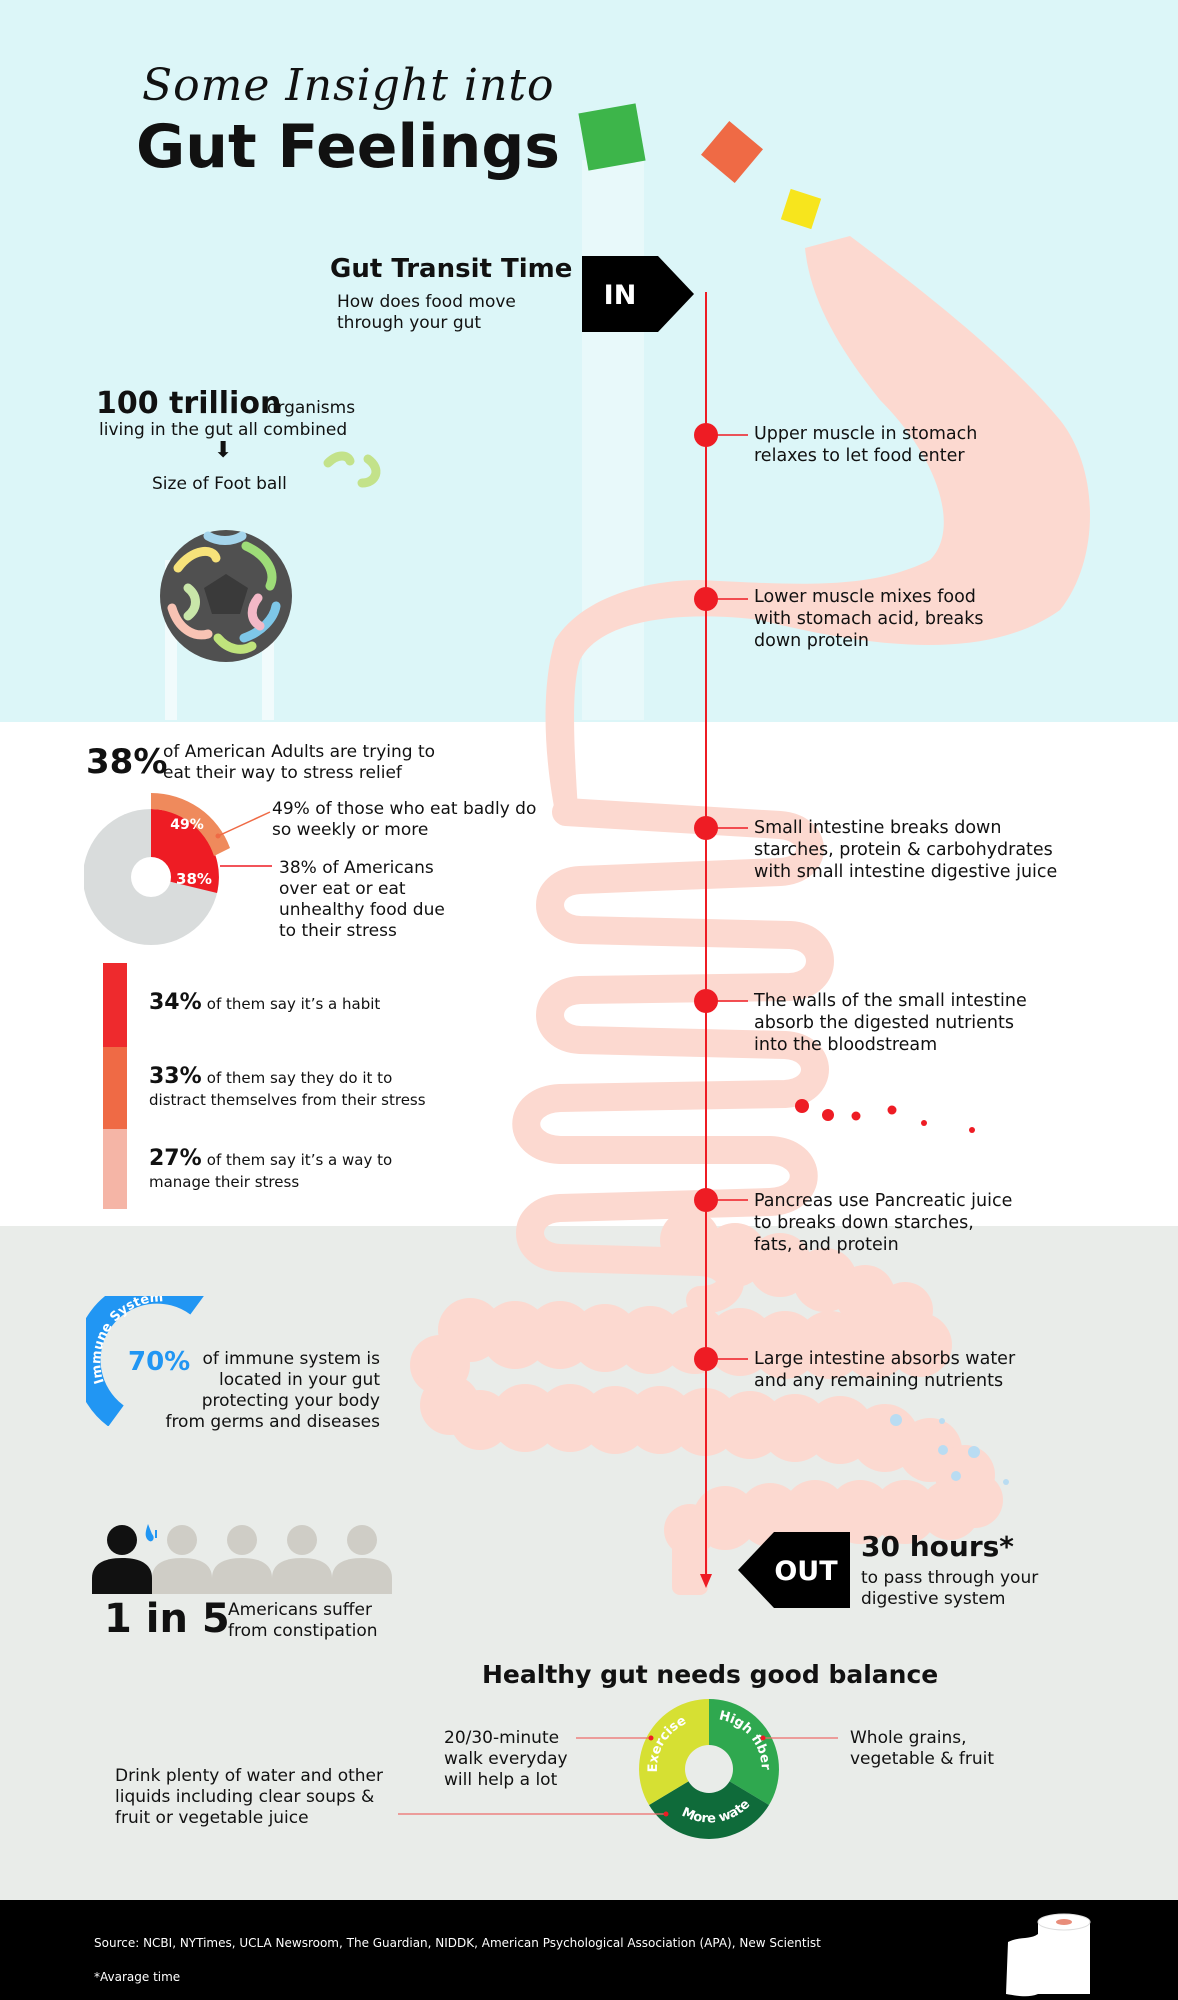  What do you see at coordinates (299, 1160) in the screenshot?
I see `reason-3-text: of them say it’s a way to` at bounding box center [299, 1160].